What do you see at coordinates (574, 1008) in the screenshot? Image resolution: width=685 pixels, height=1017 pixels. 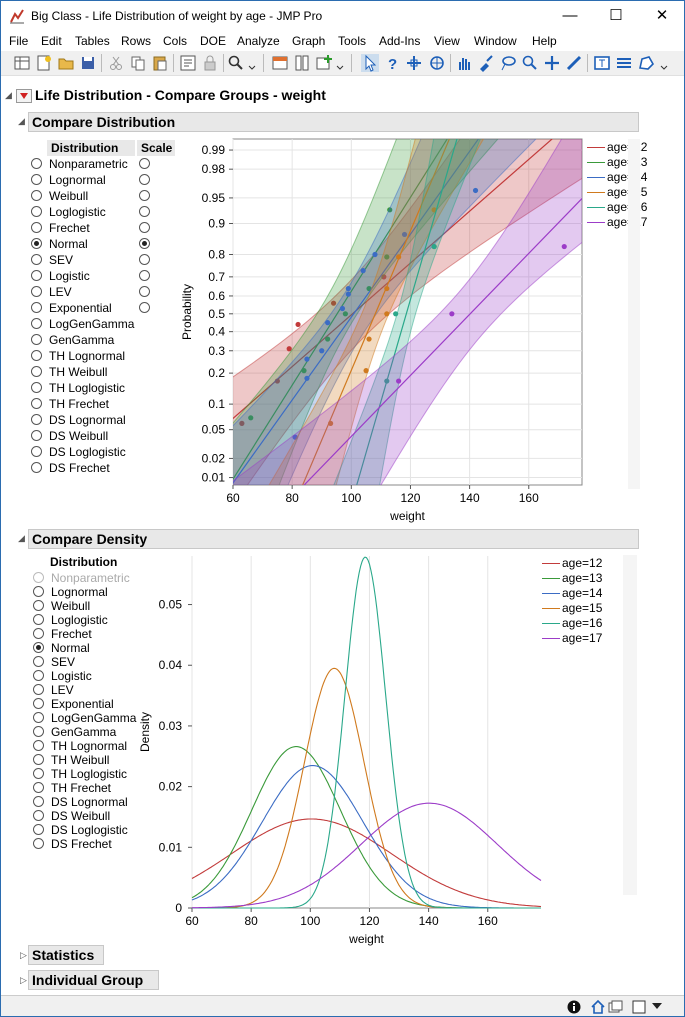 I see `info-icon` at bounding box center [574, 1008].